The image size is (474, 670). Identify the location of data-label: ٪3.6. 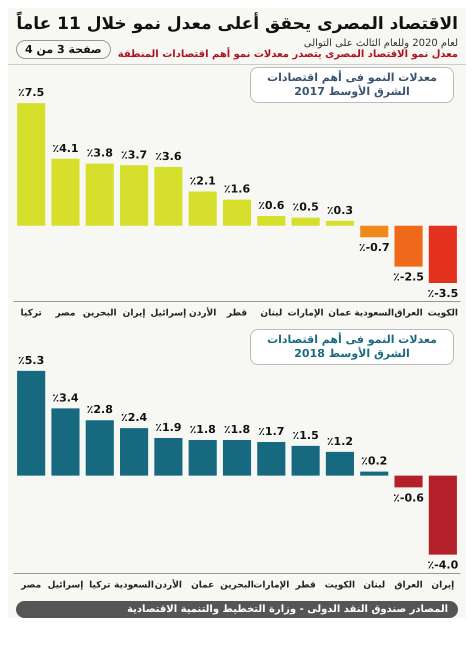
(168, 156).